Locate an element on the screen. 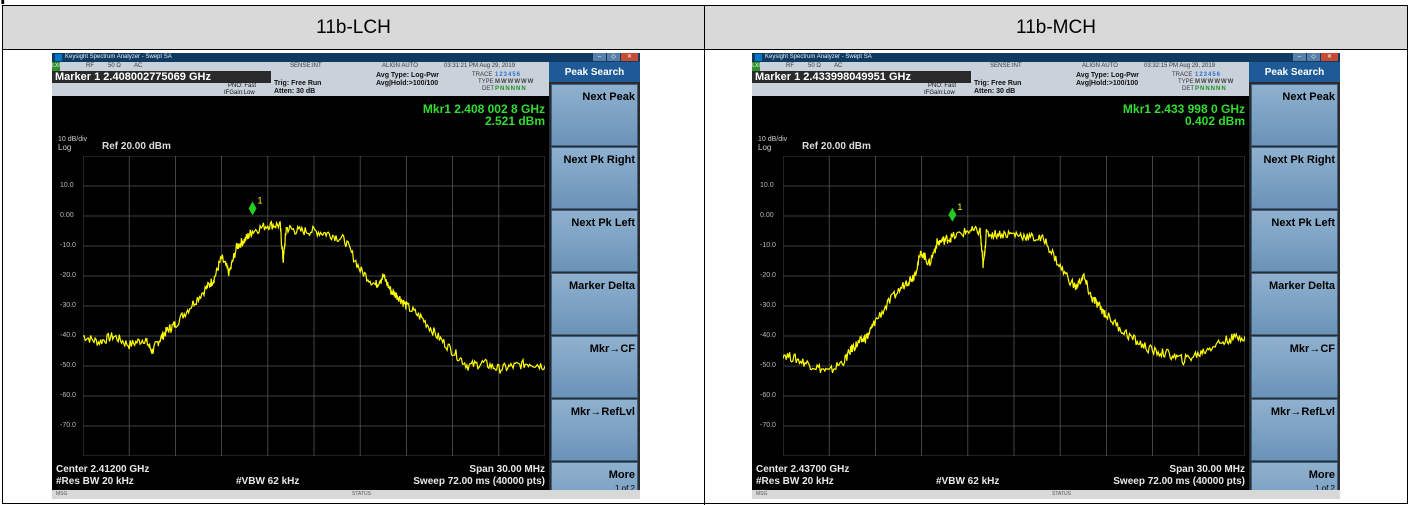 The width and height of the screenshot is (1411, 505). trigger-label: Trig: Free Run is located at coordinates (998, 83).